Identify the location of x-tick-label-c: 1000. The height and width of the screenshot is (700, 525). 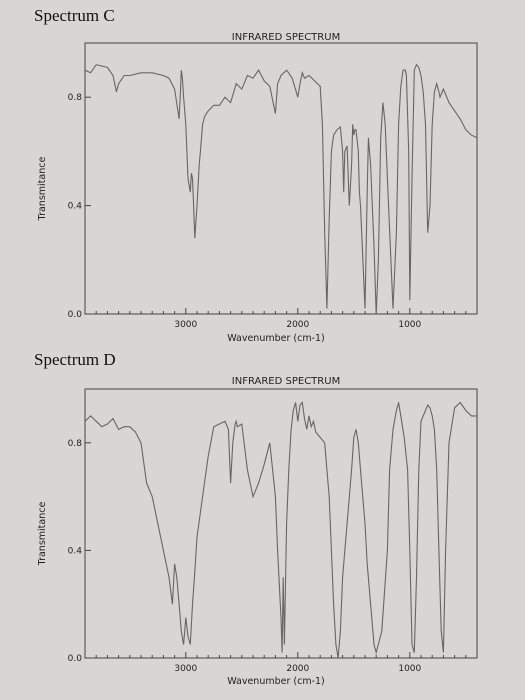
(409, 325).